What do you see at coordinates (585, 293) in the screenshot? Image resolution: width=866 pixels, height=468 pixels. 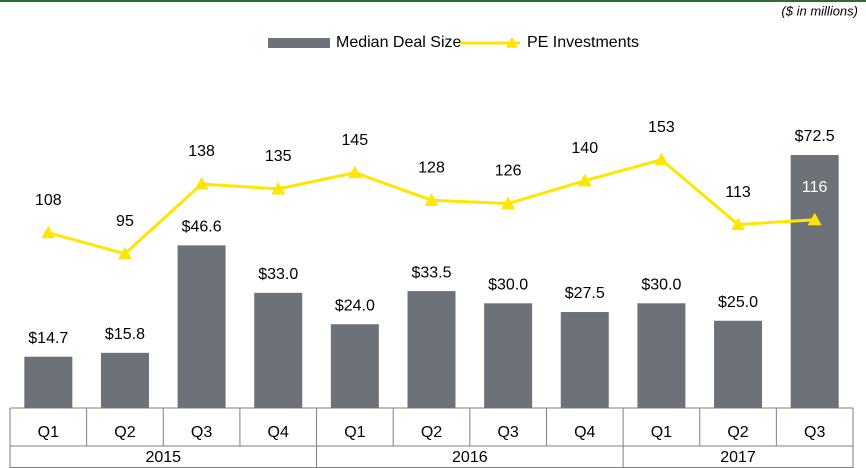 I see `bar-value-label: $27.5` at bounding box center [585, 293].